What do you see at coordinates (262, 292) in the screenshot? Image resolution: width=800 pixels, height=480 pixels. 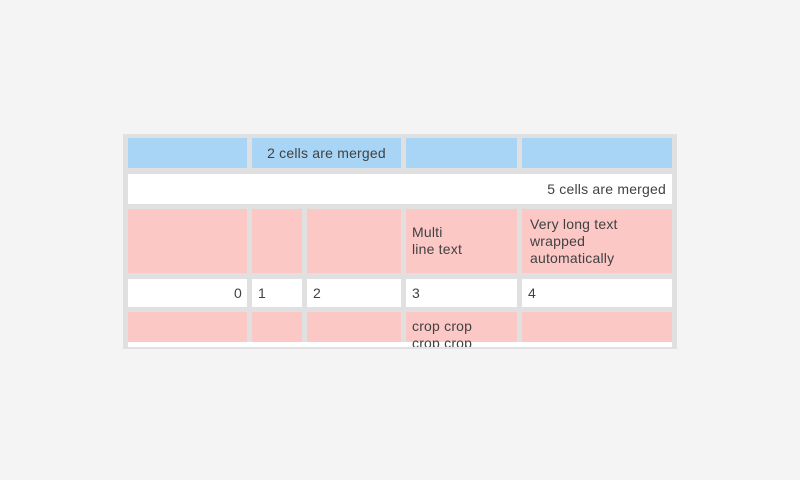 I see `number-1: 1` at bounding box center [262, 292].